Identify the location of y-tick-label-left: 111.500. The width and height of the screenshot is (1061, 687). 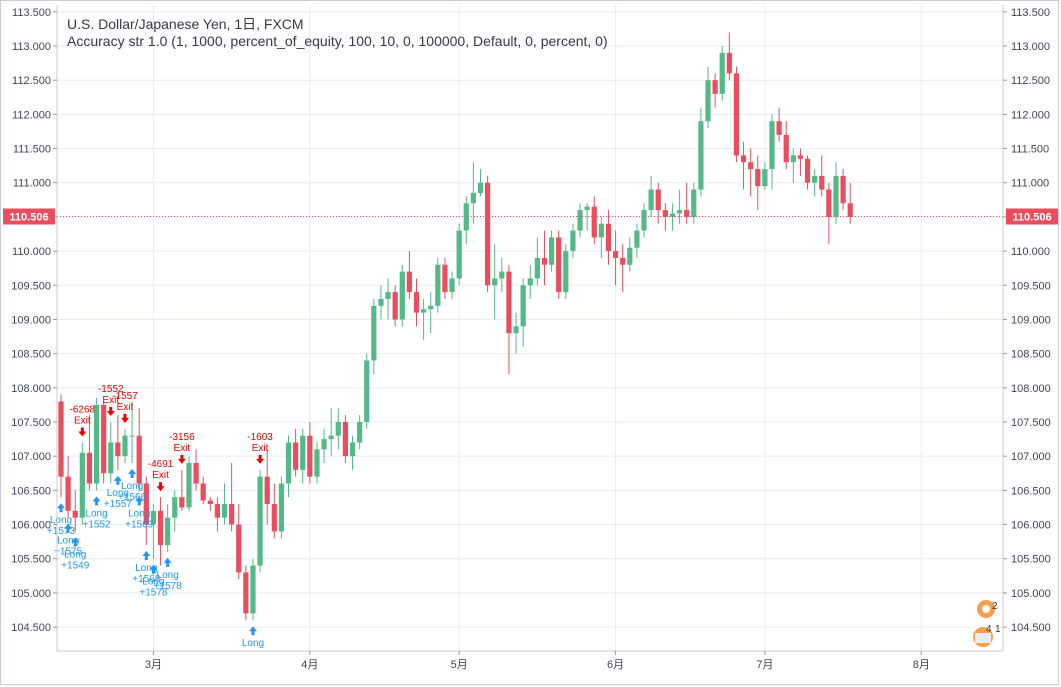
(32, 150).